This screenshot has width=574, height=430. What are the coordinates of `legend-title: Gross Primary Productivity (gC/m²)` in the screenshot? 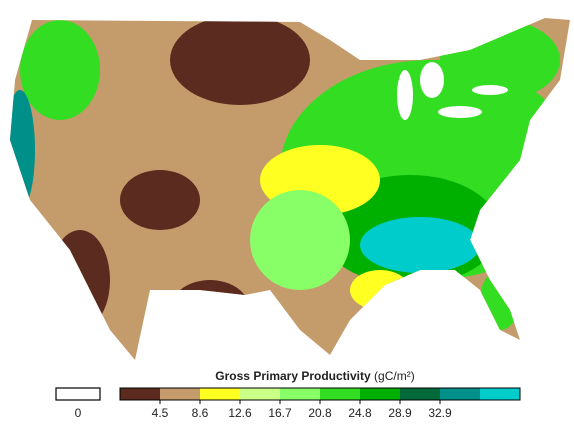 It's located at (314, 376).